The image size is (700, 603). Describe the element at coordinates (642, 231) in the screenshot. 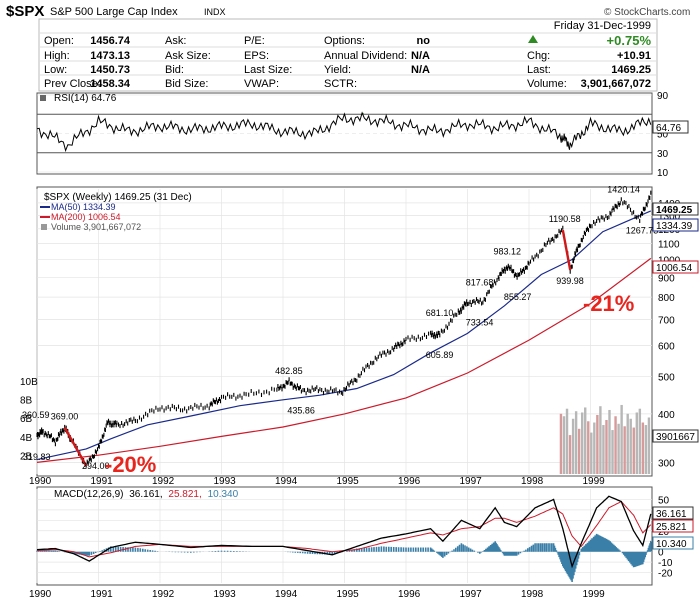

I see `price-annotation: 1267.73` at that location.